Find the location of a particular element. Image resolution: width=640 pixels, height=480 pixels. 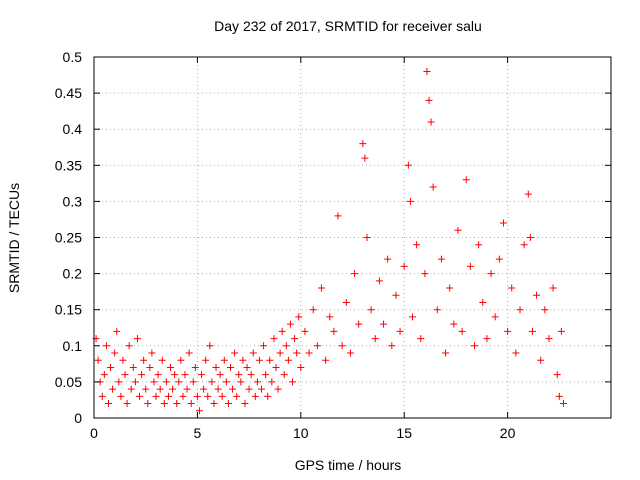

y-tick-label: 0.4 is located at coordinates (73, 129).